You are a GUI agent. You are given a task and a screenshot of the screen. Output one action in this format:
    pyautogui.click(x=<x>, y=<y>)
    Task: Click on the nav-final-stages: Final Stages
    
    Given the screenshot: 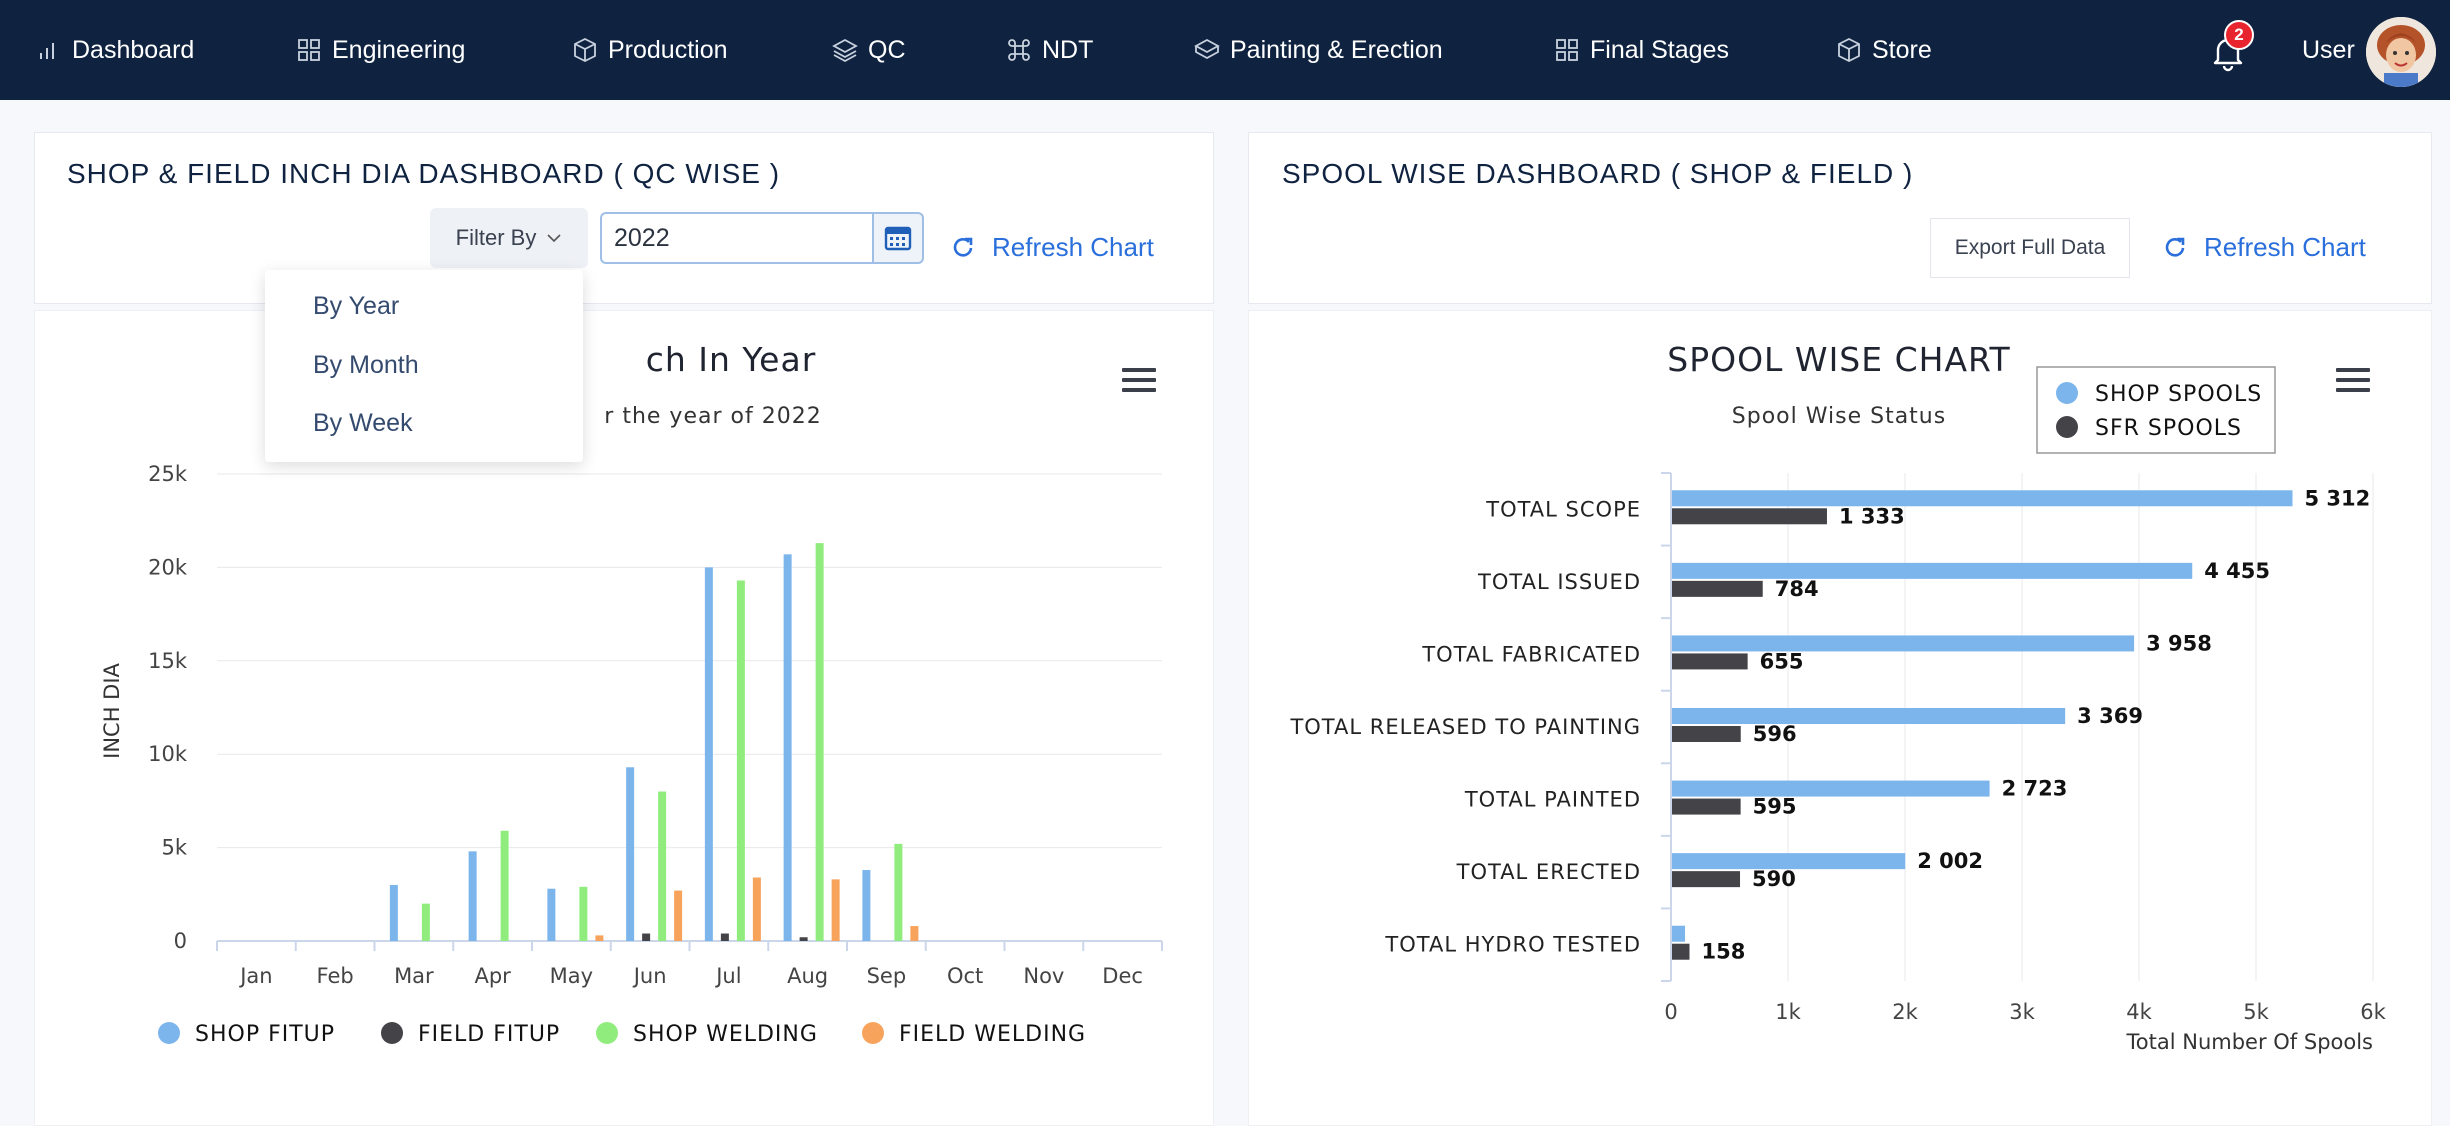 What is the action you would take?
    pyautogui.click(x=1641, y=50)
    